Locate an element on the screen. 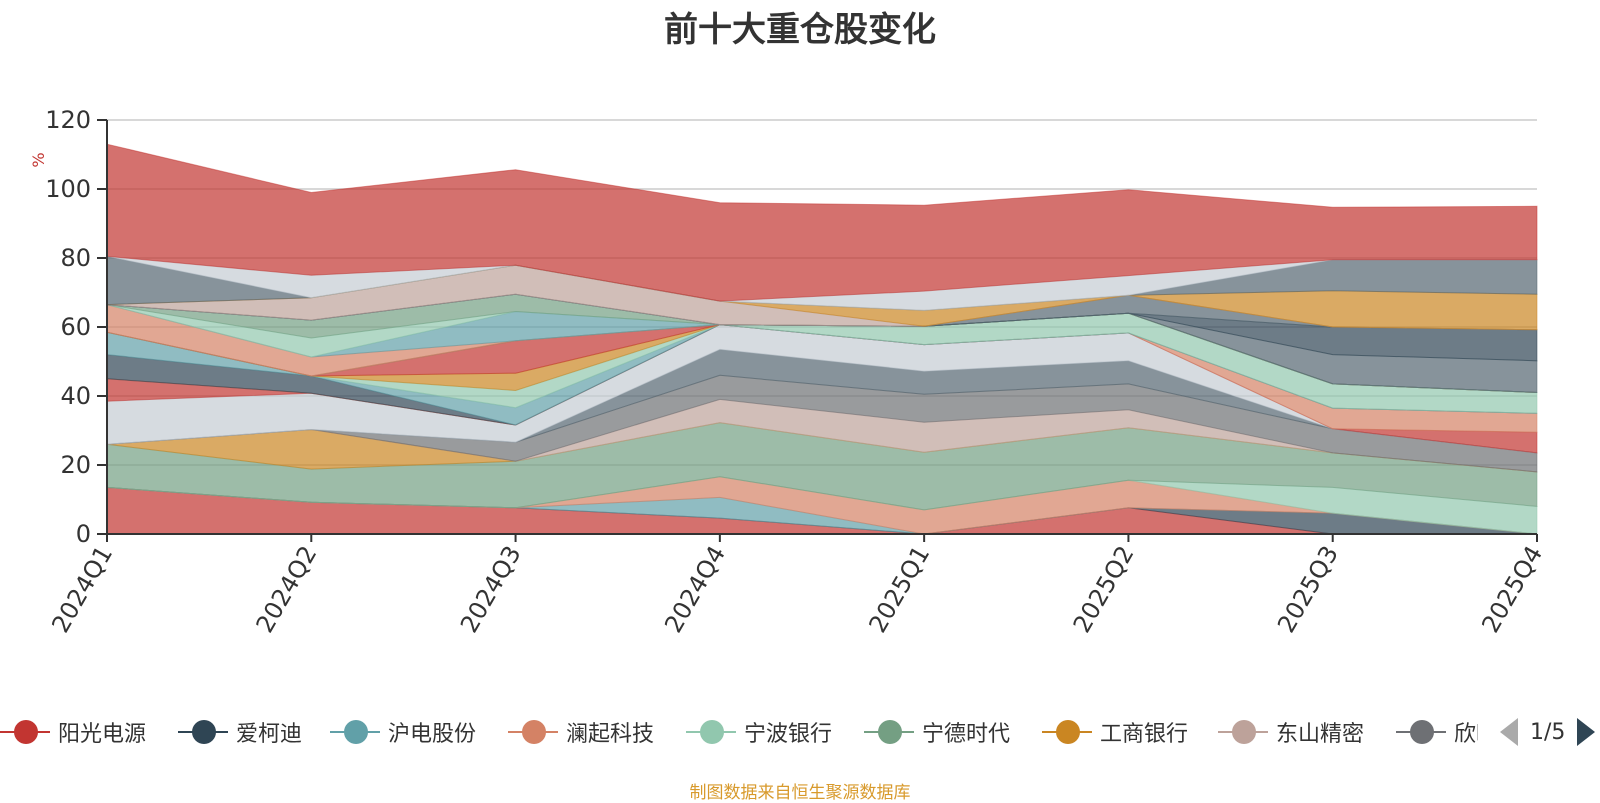 The height and width of the screenshot is (803, 1600). x-tick-label: 2025Q2 is located at coordinates (1104, 589).